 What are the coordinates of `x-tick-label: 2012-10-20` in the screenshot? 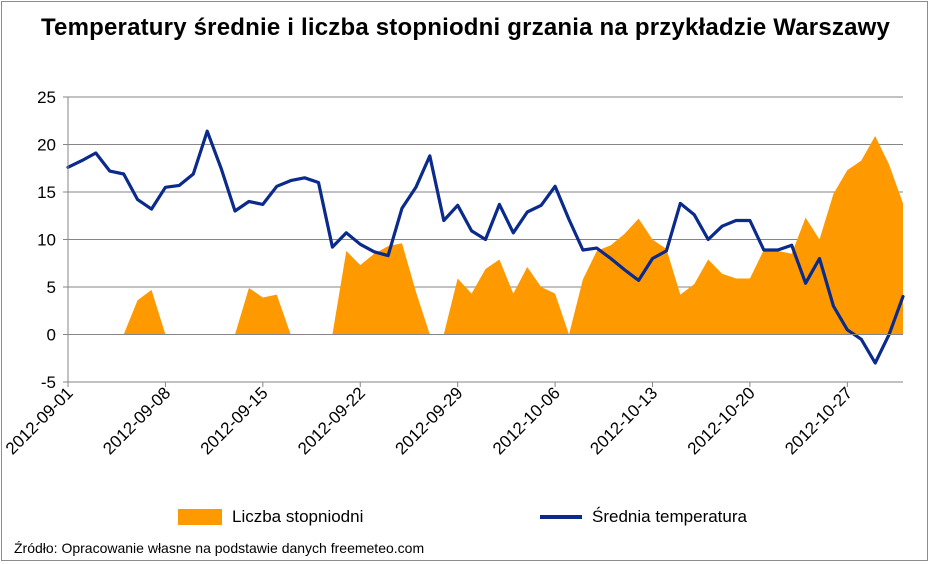 It's located at (721, 420).